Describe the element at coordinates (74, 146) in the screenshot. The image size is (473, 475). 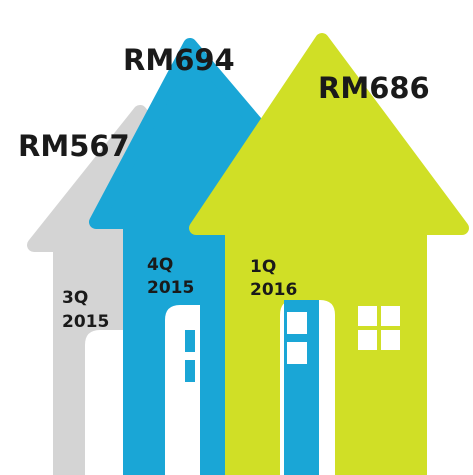
I see `value-label: RM567` at that location.